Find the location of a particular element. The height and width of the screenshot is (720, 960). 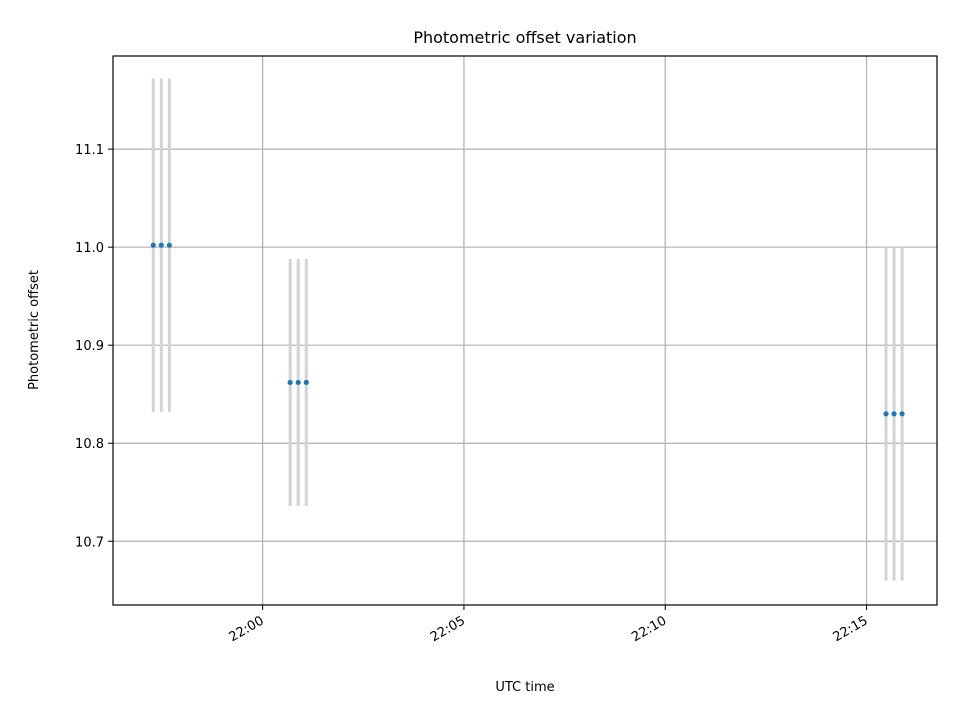

chart-title: Photometric offset variation is located at coordinates (524, 37).